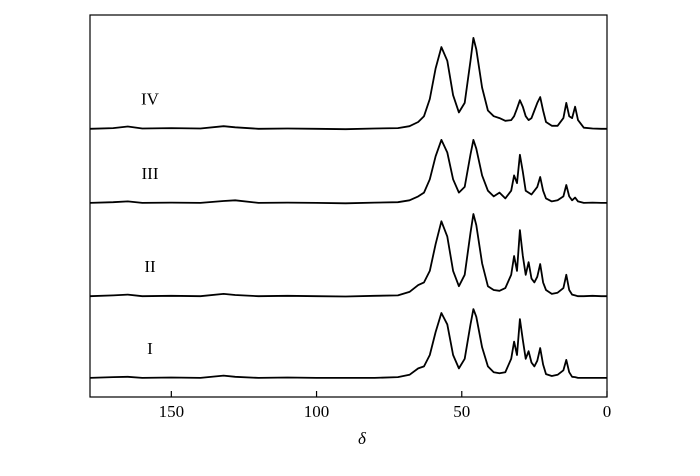 This screenshot has width=700, height=476. Describe the element at coordinates (150, 173) in the screenshot. I see `series-label: III` at that location.